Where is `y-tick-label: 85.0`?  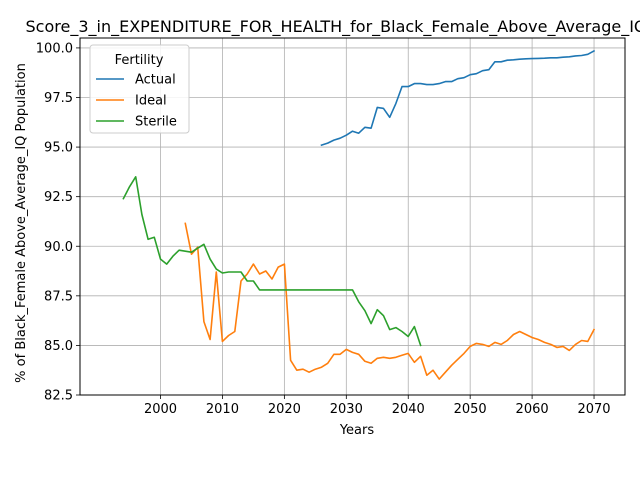 y-tick-label: 85.0 is located at coordinates (58, 346).